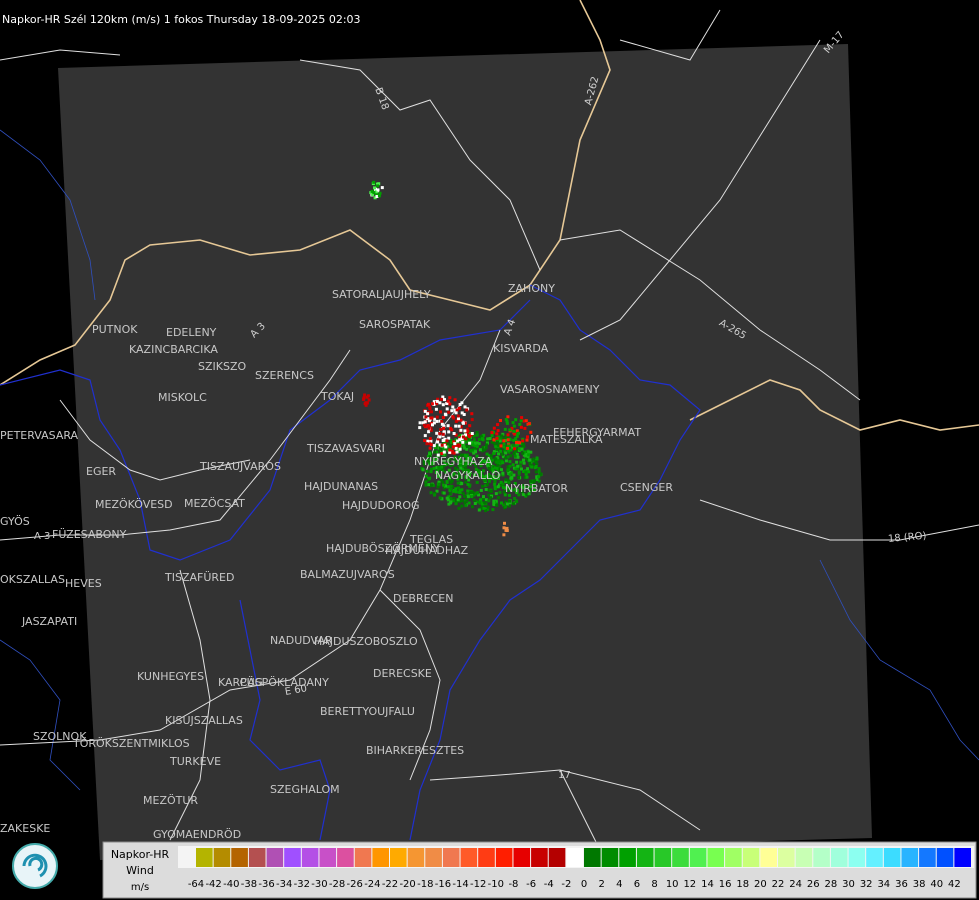 The width and height of the screenshot is (979, 900). Describe the element at coordinates (383, 548) in the screenshot. I see `city-label: HAJDUBÖSZÖRMENY` at that location.